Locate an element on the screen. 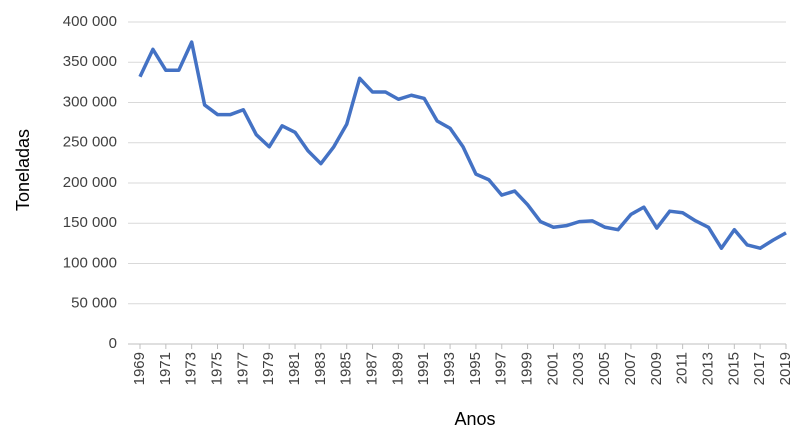 Image resolution: width=792 pixels, height=430 pixels. x-tick-label: 2007 is located at coordinates (630, 368).